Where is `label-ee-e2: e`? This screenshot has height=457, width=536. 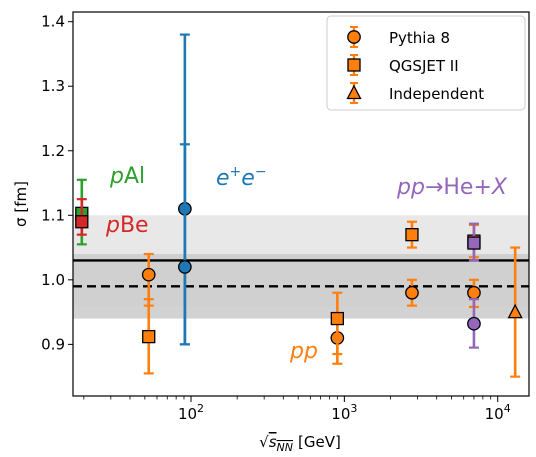
label-ee-e2: e is located at coordinates (248, 178).